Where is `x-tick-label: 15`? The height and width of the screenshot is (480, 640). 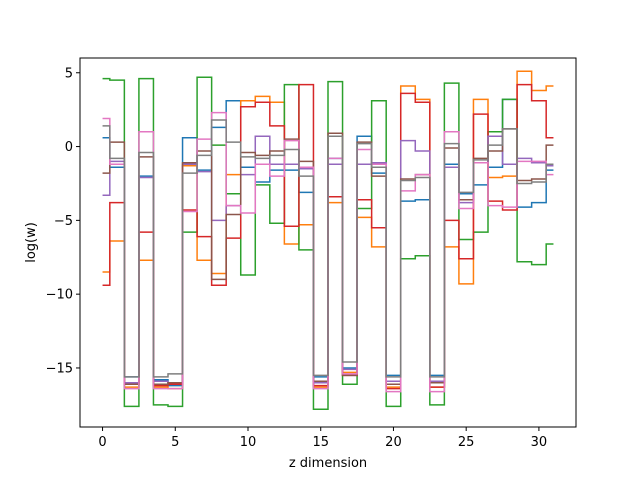 x-tick-label: 15 is located at coordinates (320, 442).